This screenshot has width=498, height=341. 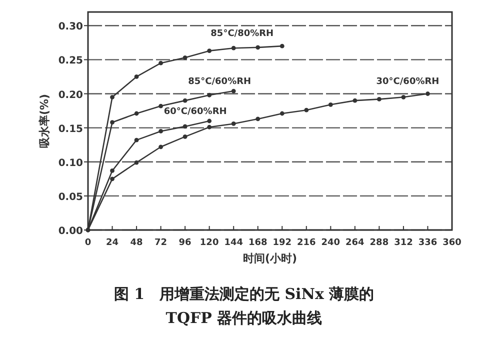 What do you see at coordinates (355, 243) in the screenshot?
I see `x-tick-label: 264` at bounding box center [355, 243].